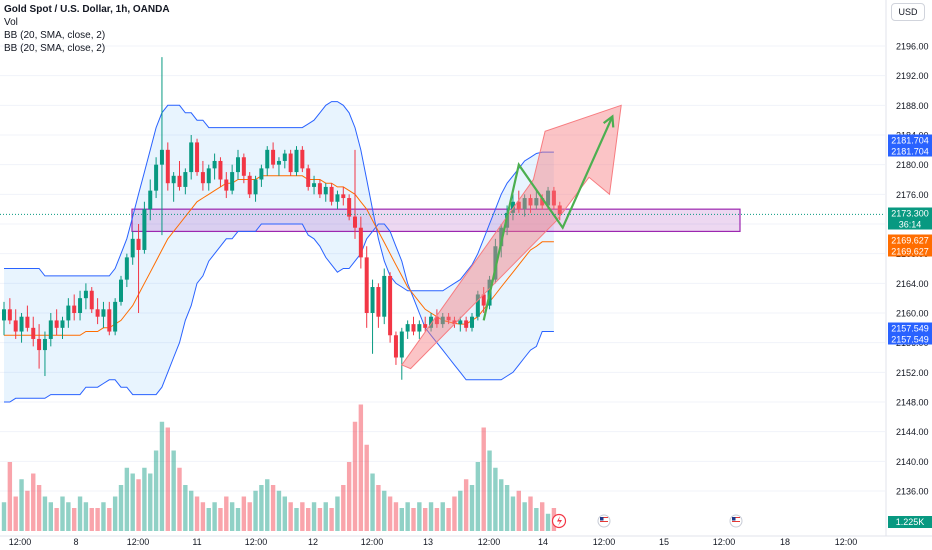 Image resolution: width=932 pixels, height=550 pixels. I want to click on bullish-arrow, so click(511, 237).